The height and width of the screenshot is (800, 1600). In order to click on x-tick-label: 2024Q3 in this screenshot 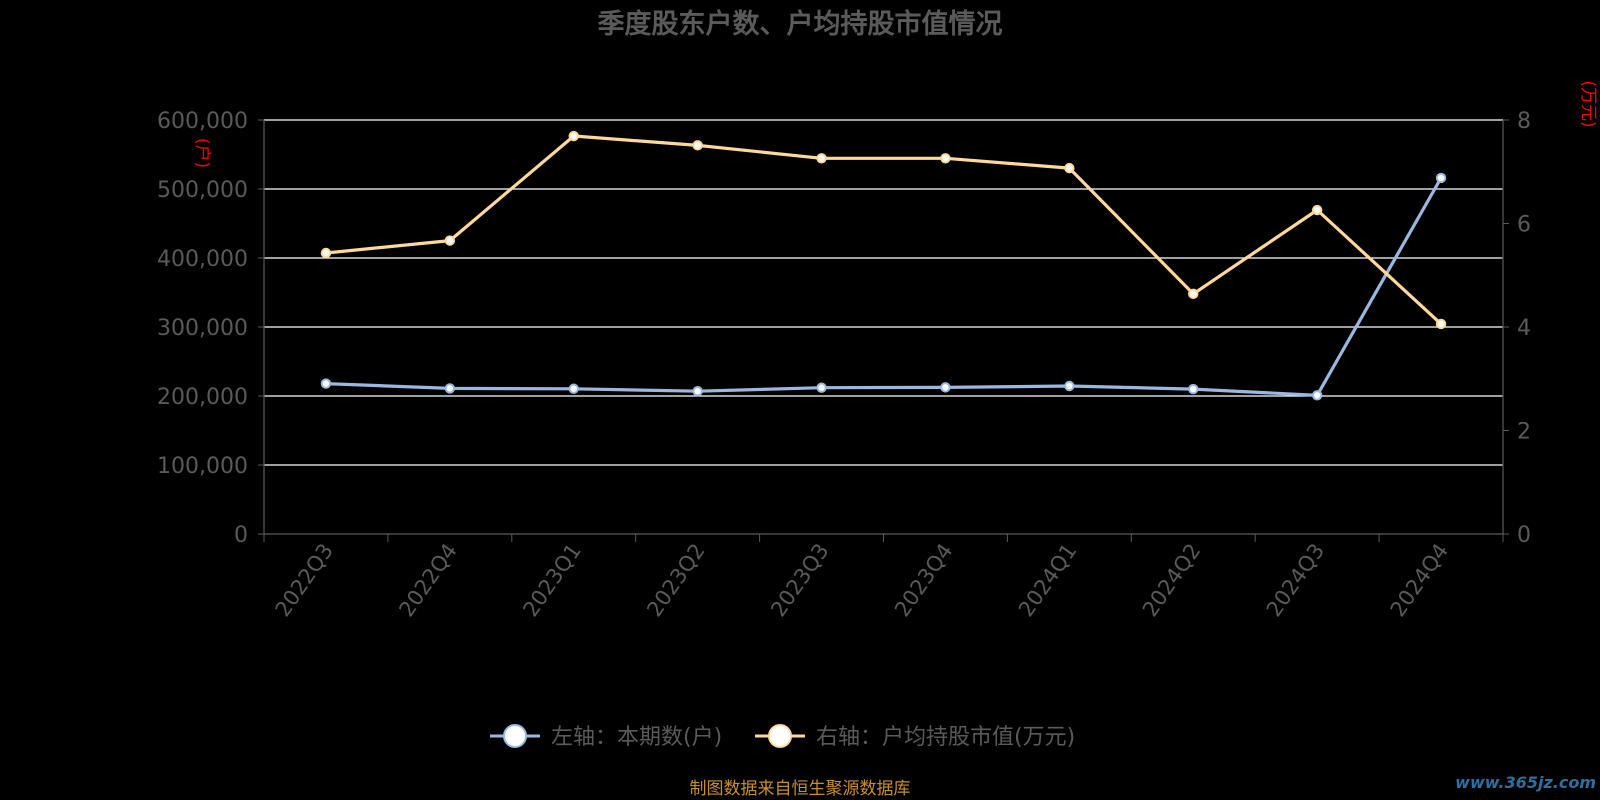, I will do `click(1295, 580)`.